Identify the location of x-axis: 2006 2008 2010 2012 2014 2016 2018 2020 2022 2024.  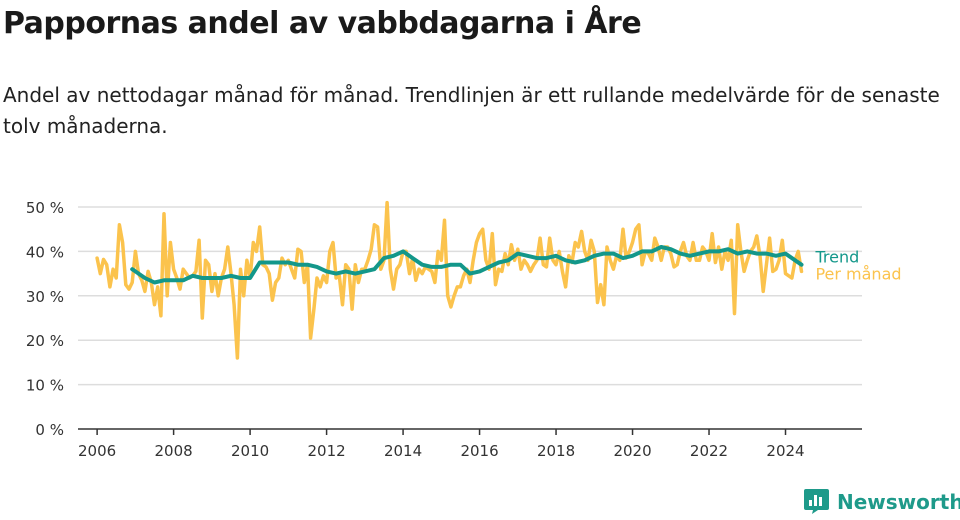
(470, 444).